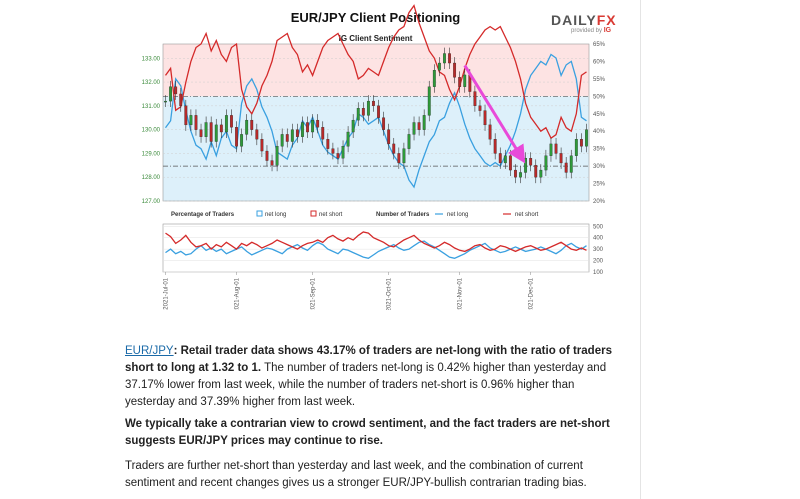 This screenshot has height=499, width=800. What do you see at coordinates (599, 97) in the screenshot?
I see `pct-tick-label: 50%` at bounding box center [599, 97].